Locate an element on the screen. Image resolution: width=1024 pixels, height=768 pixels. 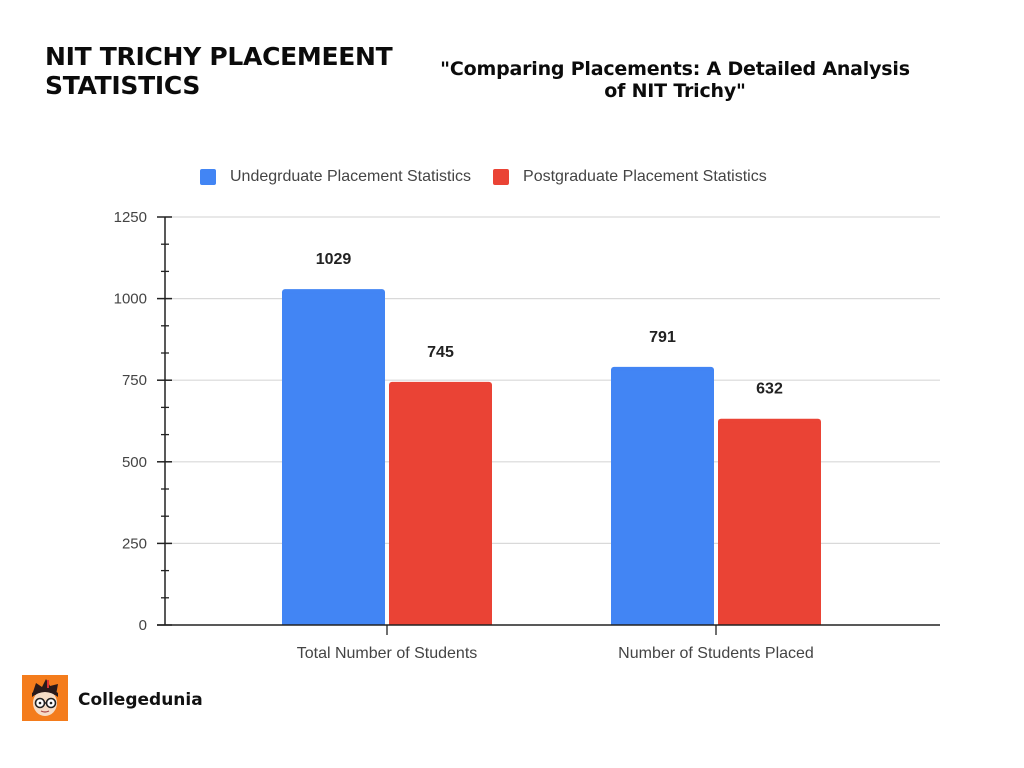
legend-swatch-undergraduate is located at coordinates (208, 177).